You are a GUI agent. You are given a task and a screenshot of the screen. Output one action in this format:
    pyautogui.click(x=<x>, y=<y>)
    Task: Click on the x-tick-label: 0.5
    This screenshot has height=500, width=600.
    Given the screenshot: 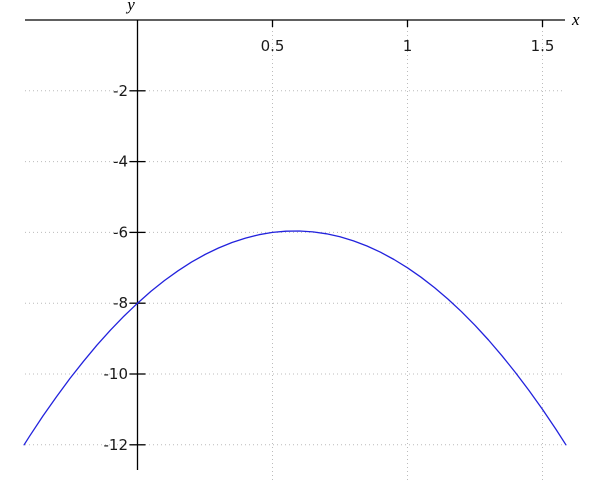 What is the action you would take?
    pyautogui.click(x=273, y=46)
    